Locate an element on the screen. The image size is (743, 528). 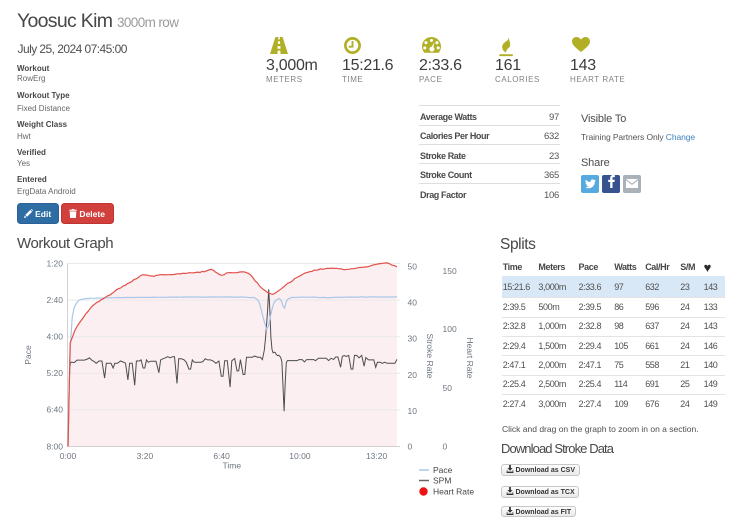
svg-text: Time is located at coordinates (232, 466).